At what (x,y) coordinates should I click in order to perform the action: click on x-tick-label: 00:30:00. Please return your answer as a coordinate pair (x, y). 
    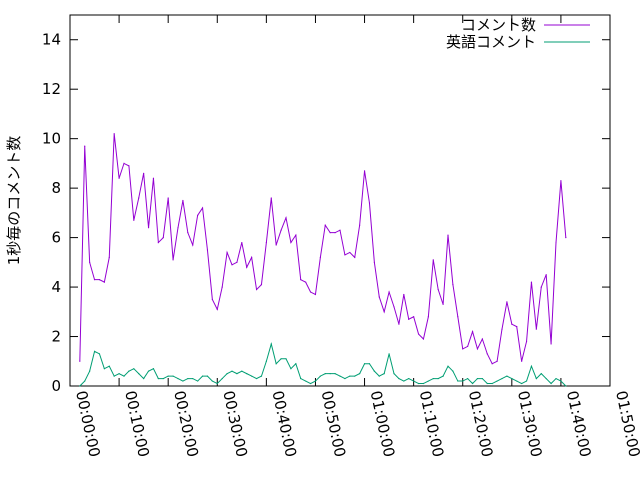
    Looking at the image, I should click on (235, 424).